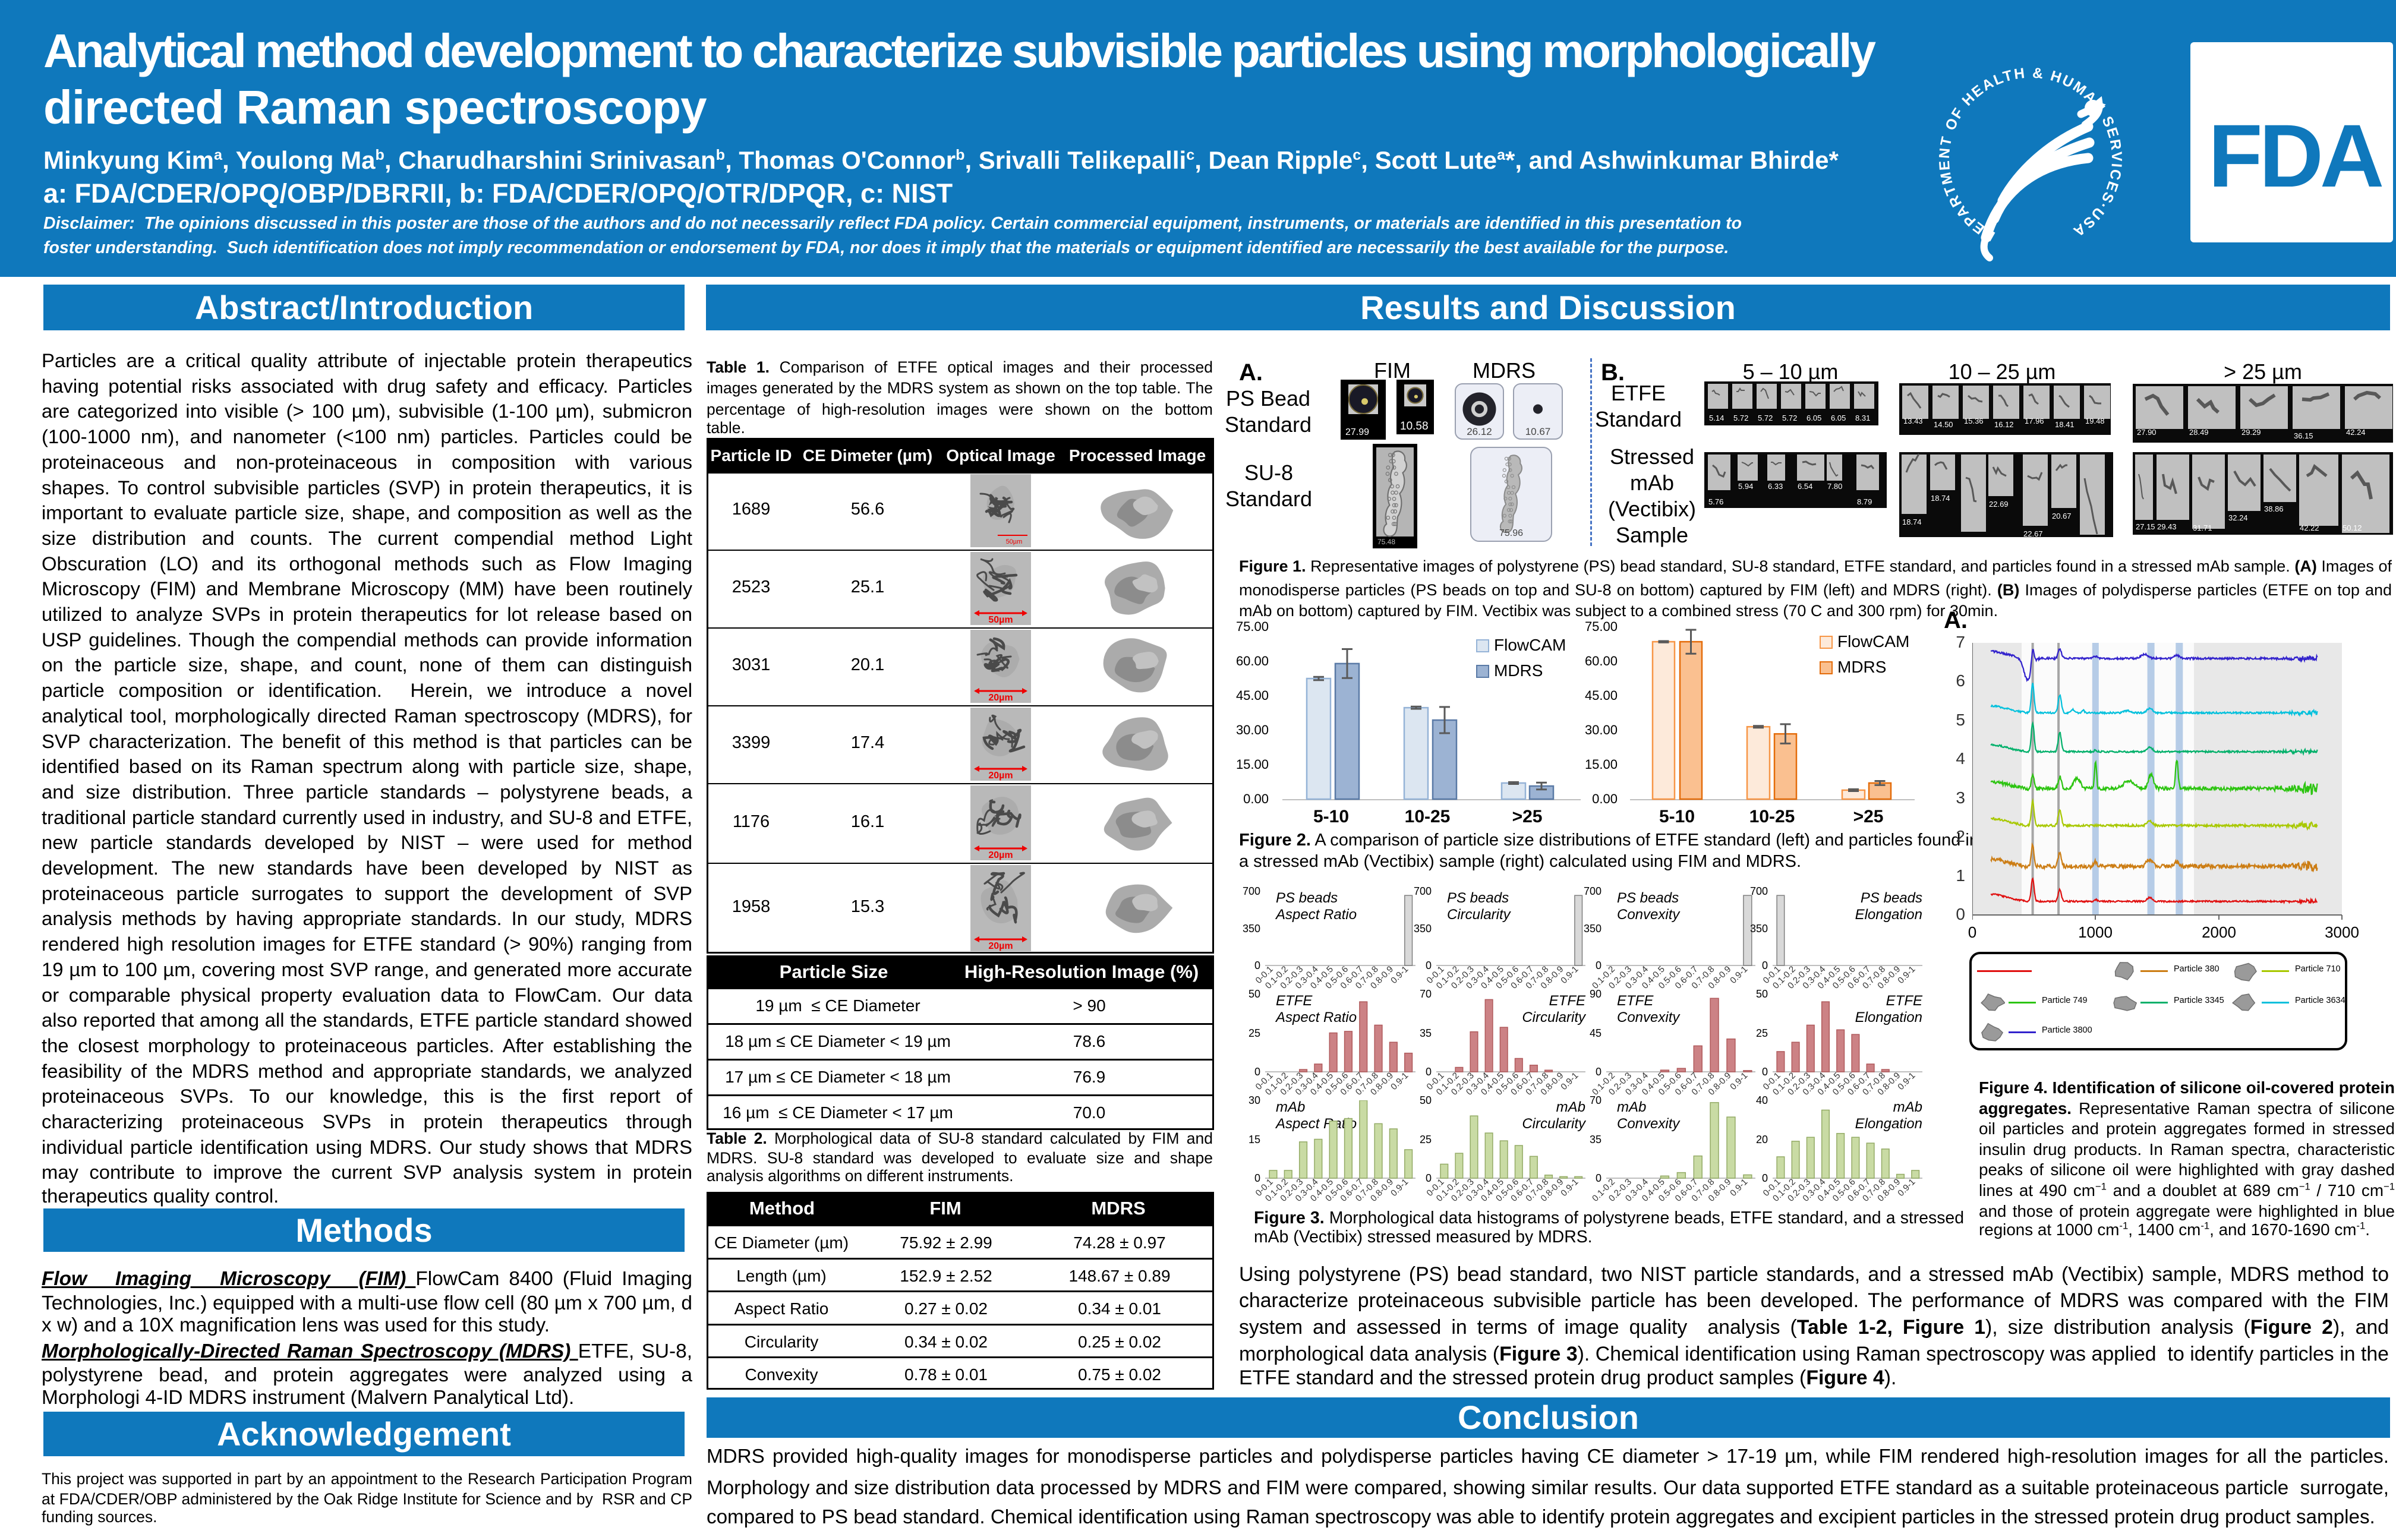  I want to click on svg-text: 32.24, so click(2238, 517).